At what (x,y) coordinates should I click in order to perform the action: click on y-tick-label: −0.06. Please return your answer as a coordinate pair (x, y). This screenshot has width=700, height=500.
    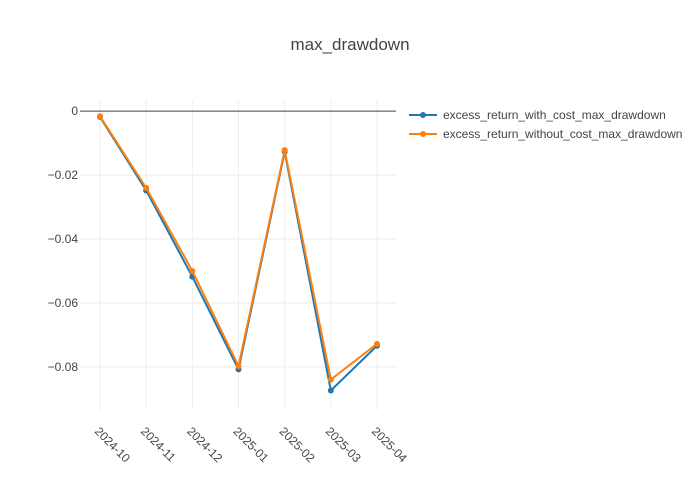
    Looking at the image, I should click on (63, 303).